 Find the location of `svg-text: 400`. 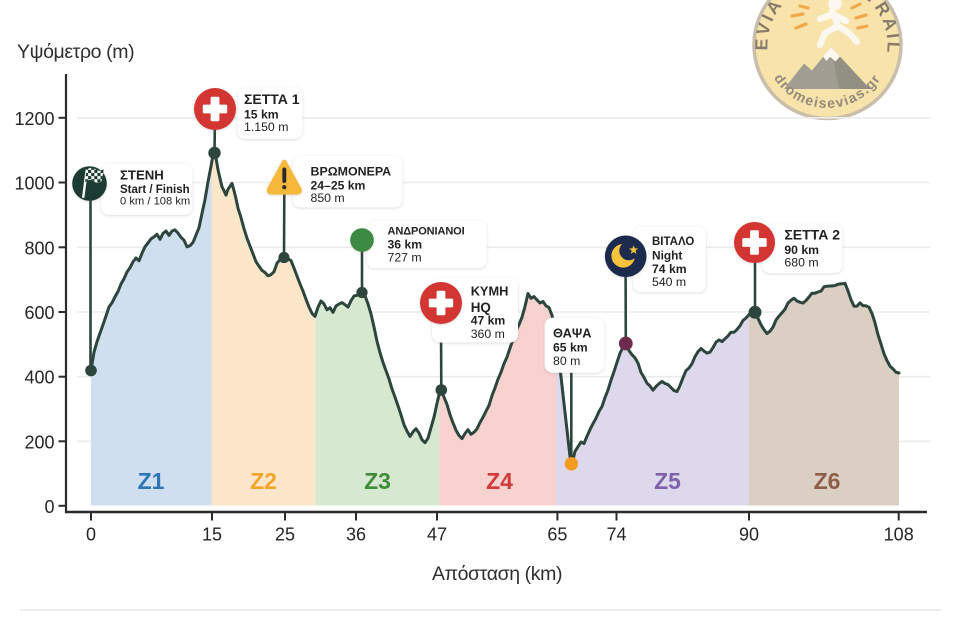

svg-text: 400 is located at coordinates (39, 378).